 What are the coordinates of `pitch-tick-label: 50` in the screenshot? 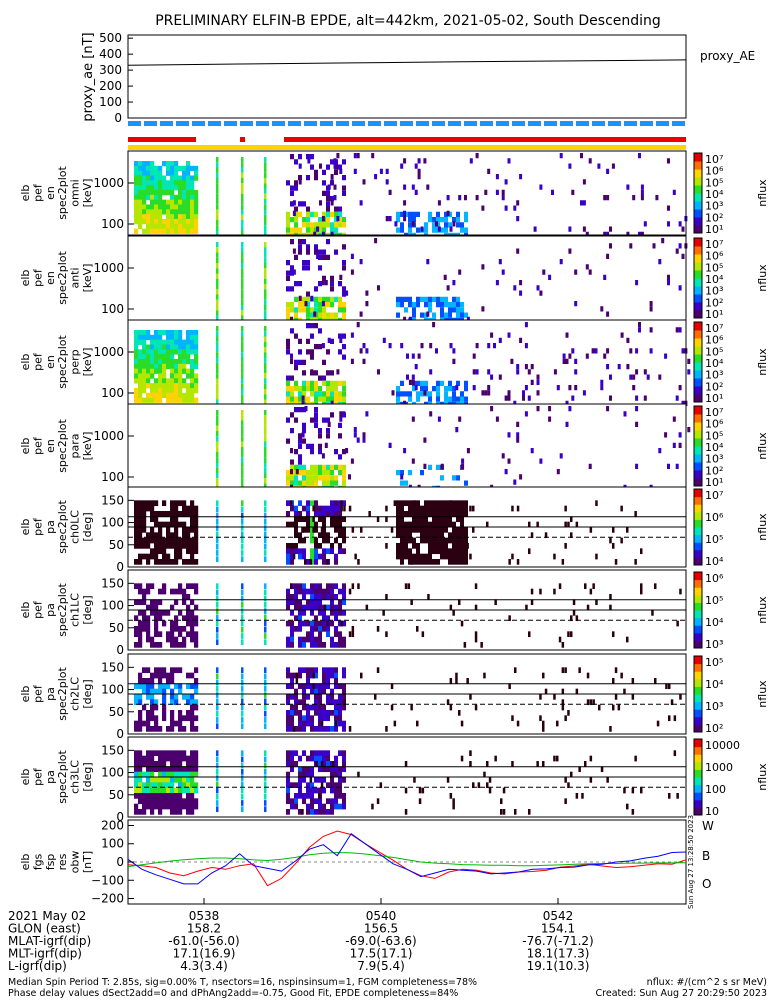 It's located at (116, 795).